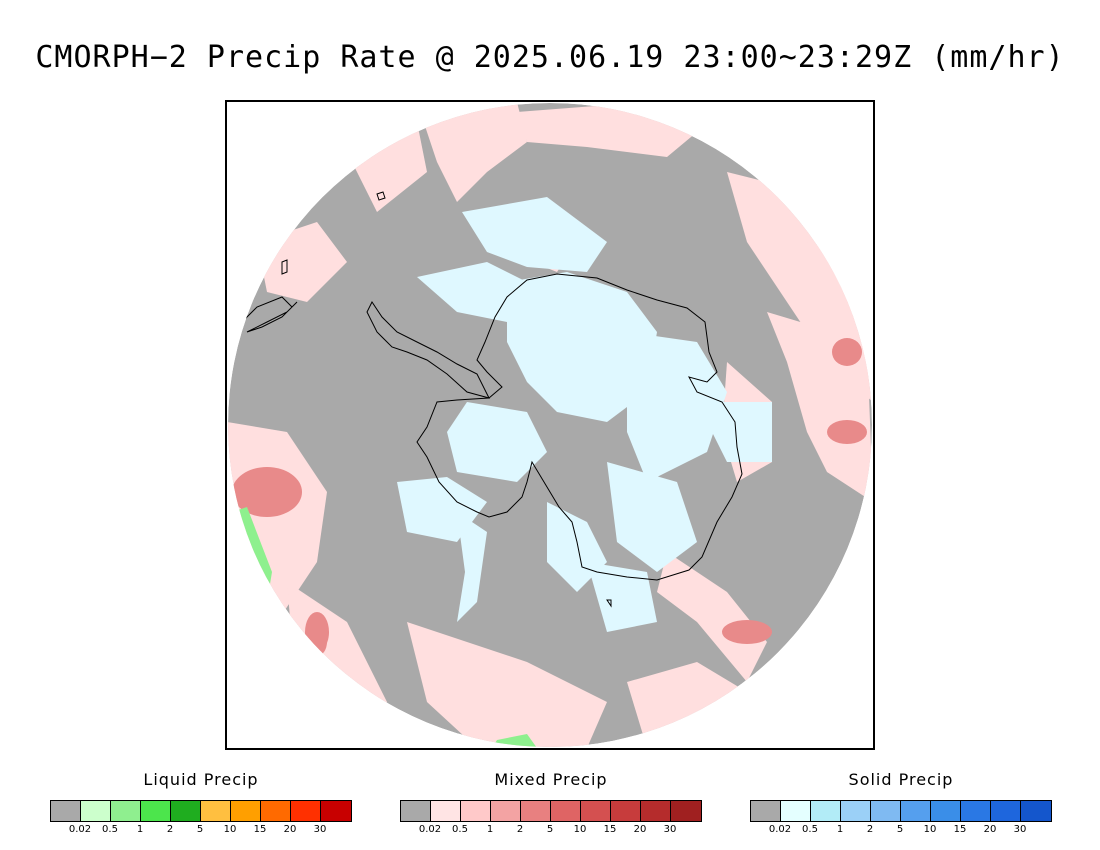 The width and height of the screenshot is (1100, 850). I want to click on legend-title: Solid Precip, so click(901, 779).